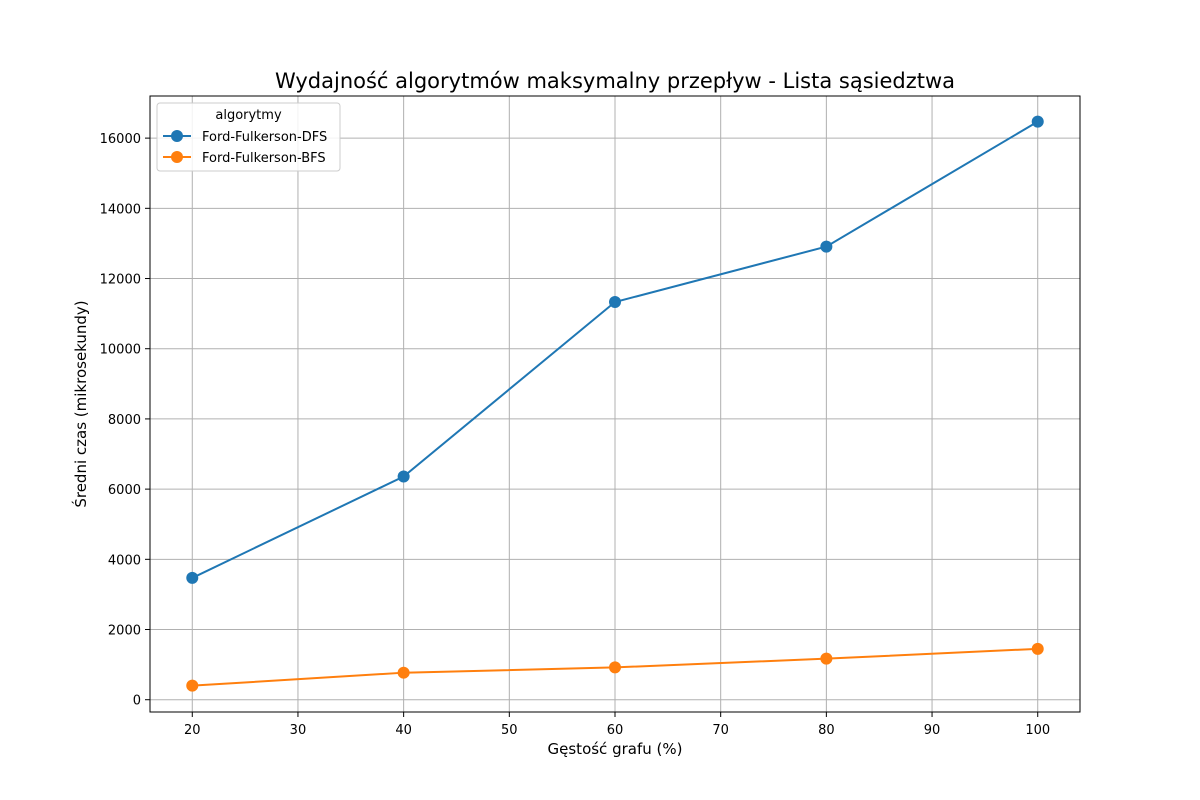 This screenshot has height=800, width=1200. Describe the element at coordinates (137, 701) in the screenshot. I see `y-tick-label: 0` at that location.